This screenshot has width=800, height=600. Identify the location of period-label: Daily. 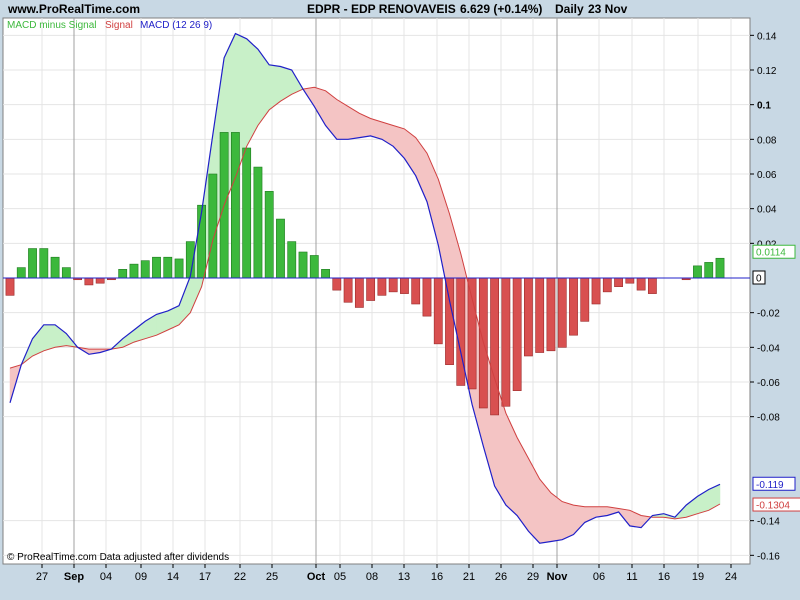
(569, 9).